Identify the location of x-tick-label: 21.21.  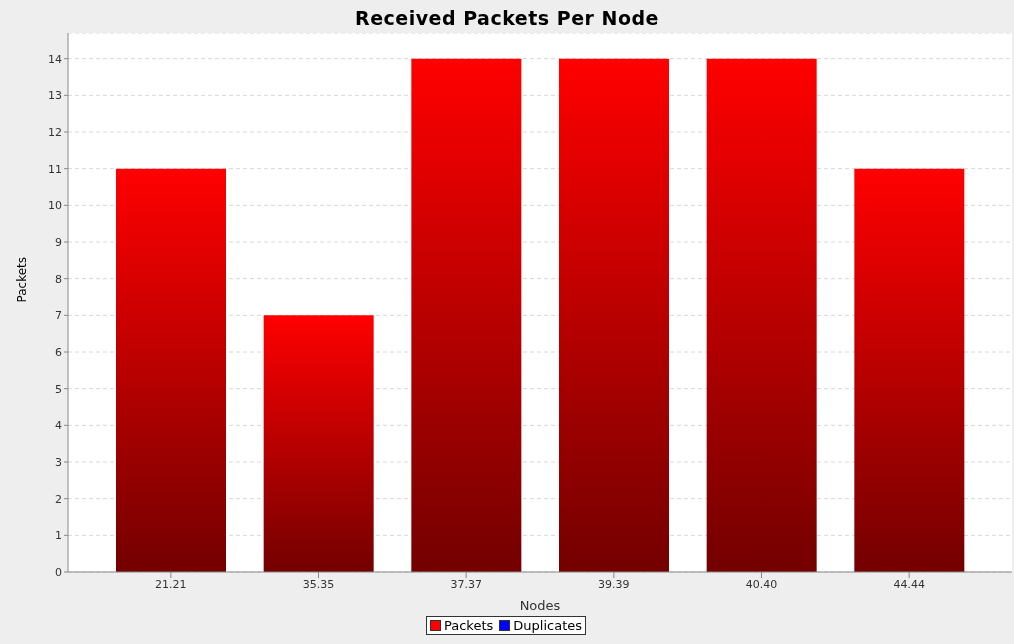
(171, 584).